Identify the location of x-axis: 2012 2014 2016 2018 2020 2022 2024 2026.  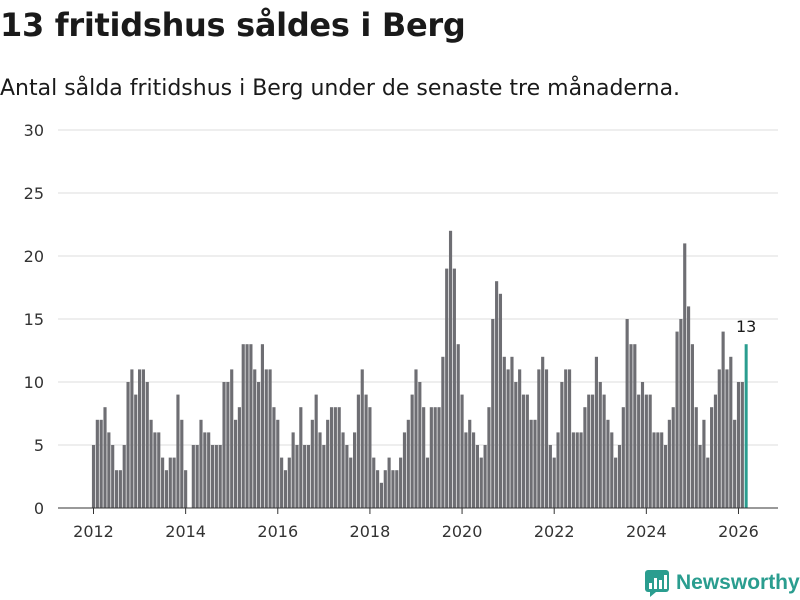
(418, 524).